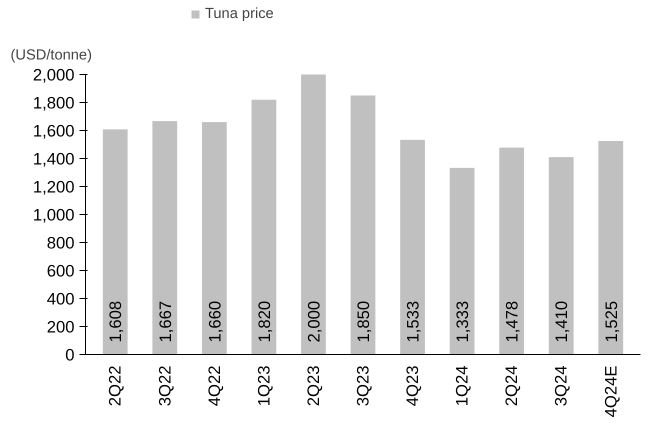 The image size is (660, 434). Describe the element at coordinates (610, 391) in the screenshot. I see `x-tick-label: 4Q24E` at that location.